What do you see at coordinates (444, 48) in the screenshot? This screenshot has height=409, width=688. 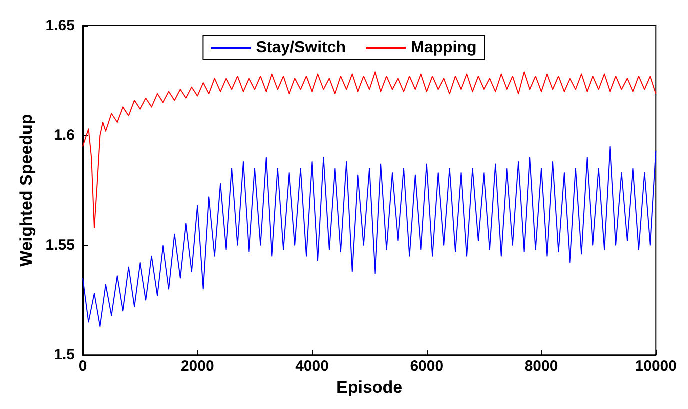 I see `legend-label: Mapping` at bounding box center [444, 48].